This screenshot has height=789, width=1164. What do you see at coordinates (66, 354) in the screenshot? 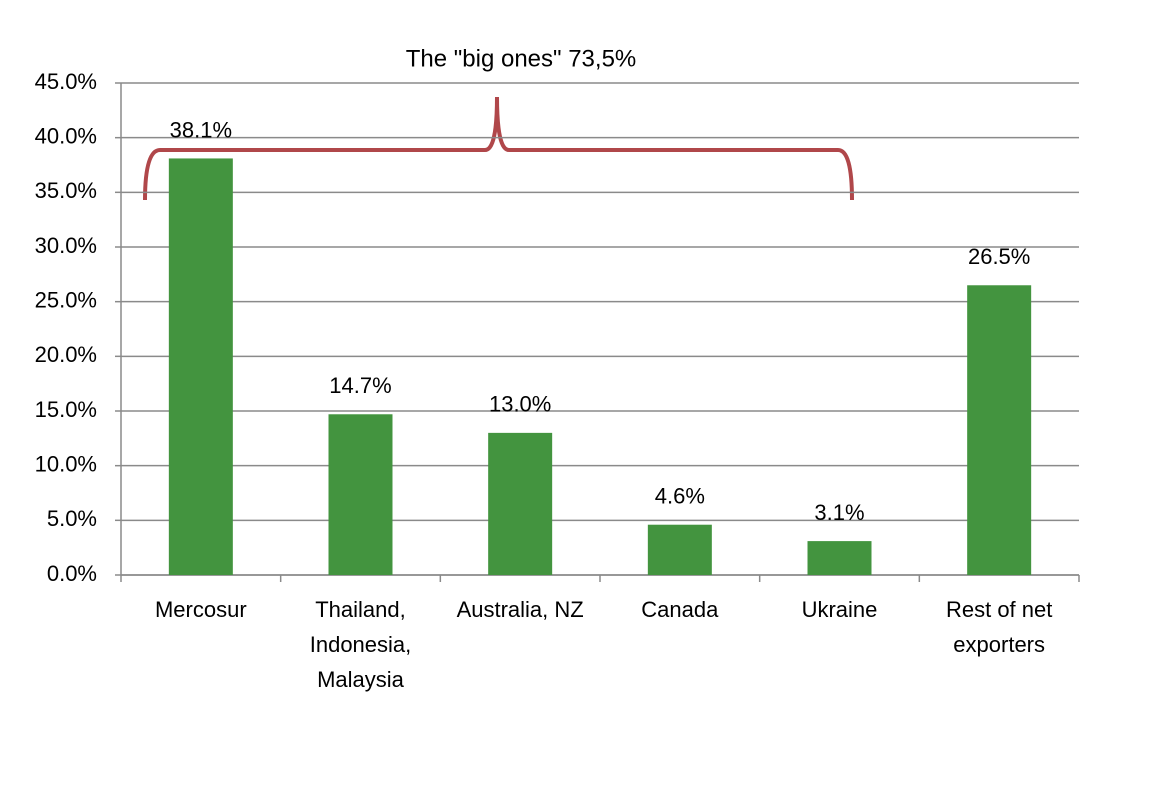
I see `y-tick-label: 20.0%` at bounding box center [66, 354].